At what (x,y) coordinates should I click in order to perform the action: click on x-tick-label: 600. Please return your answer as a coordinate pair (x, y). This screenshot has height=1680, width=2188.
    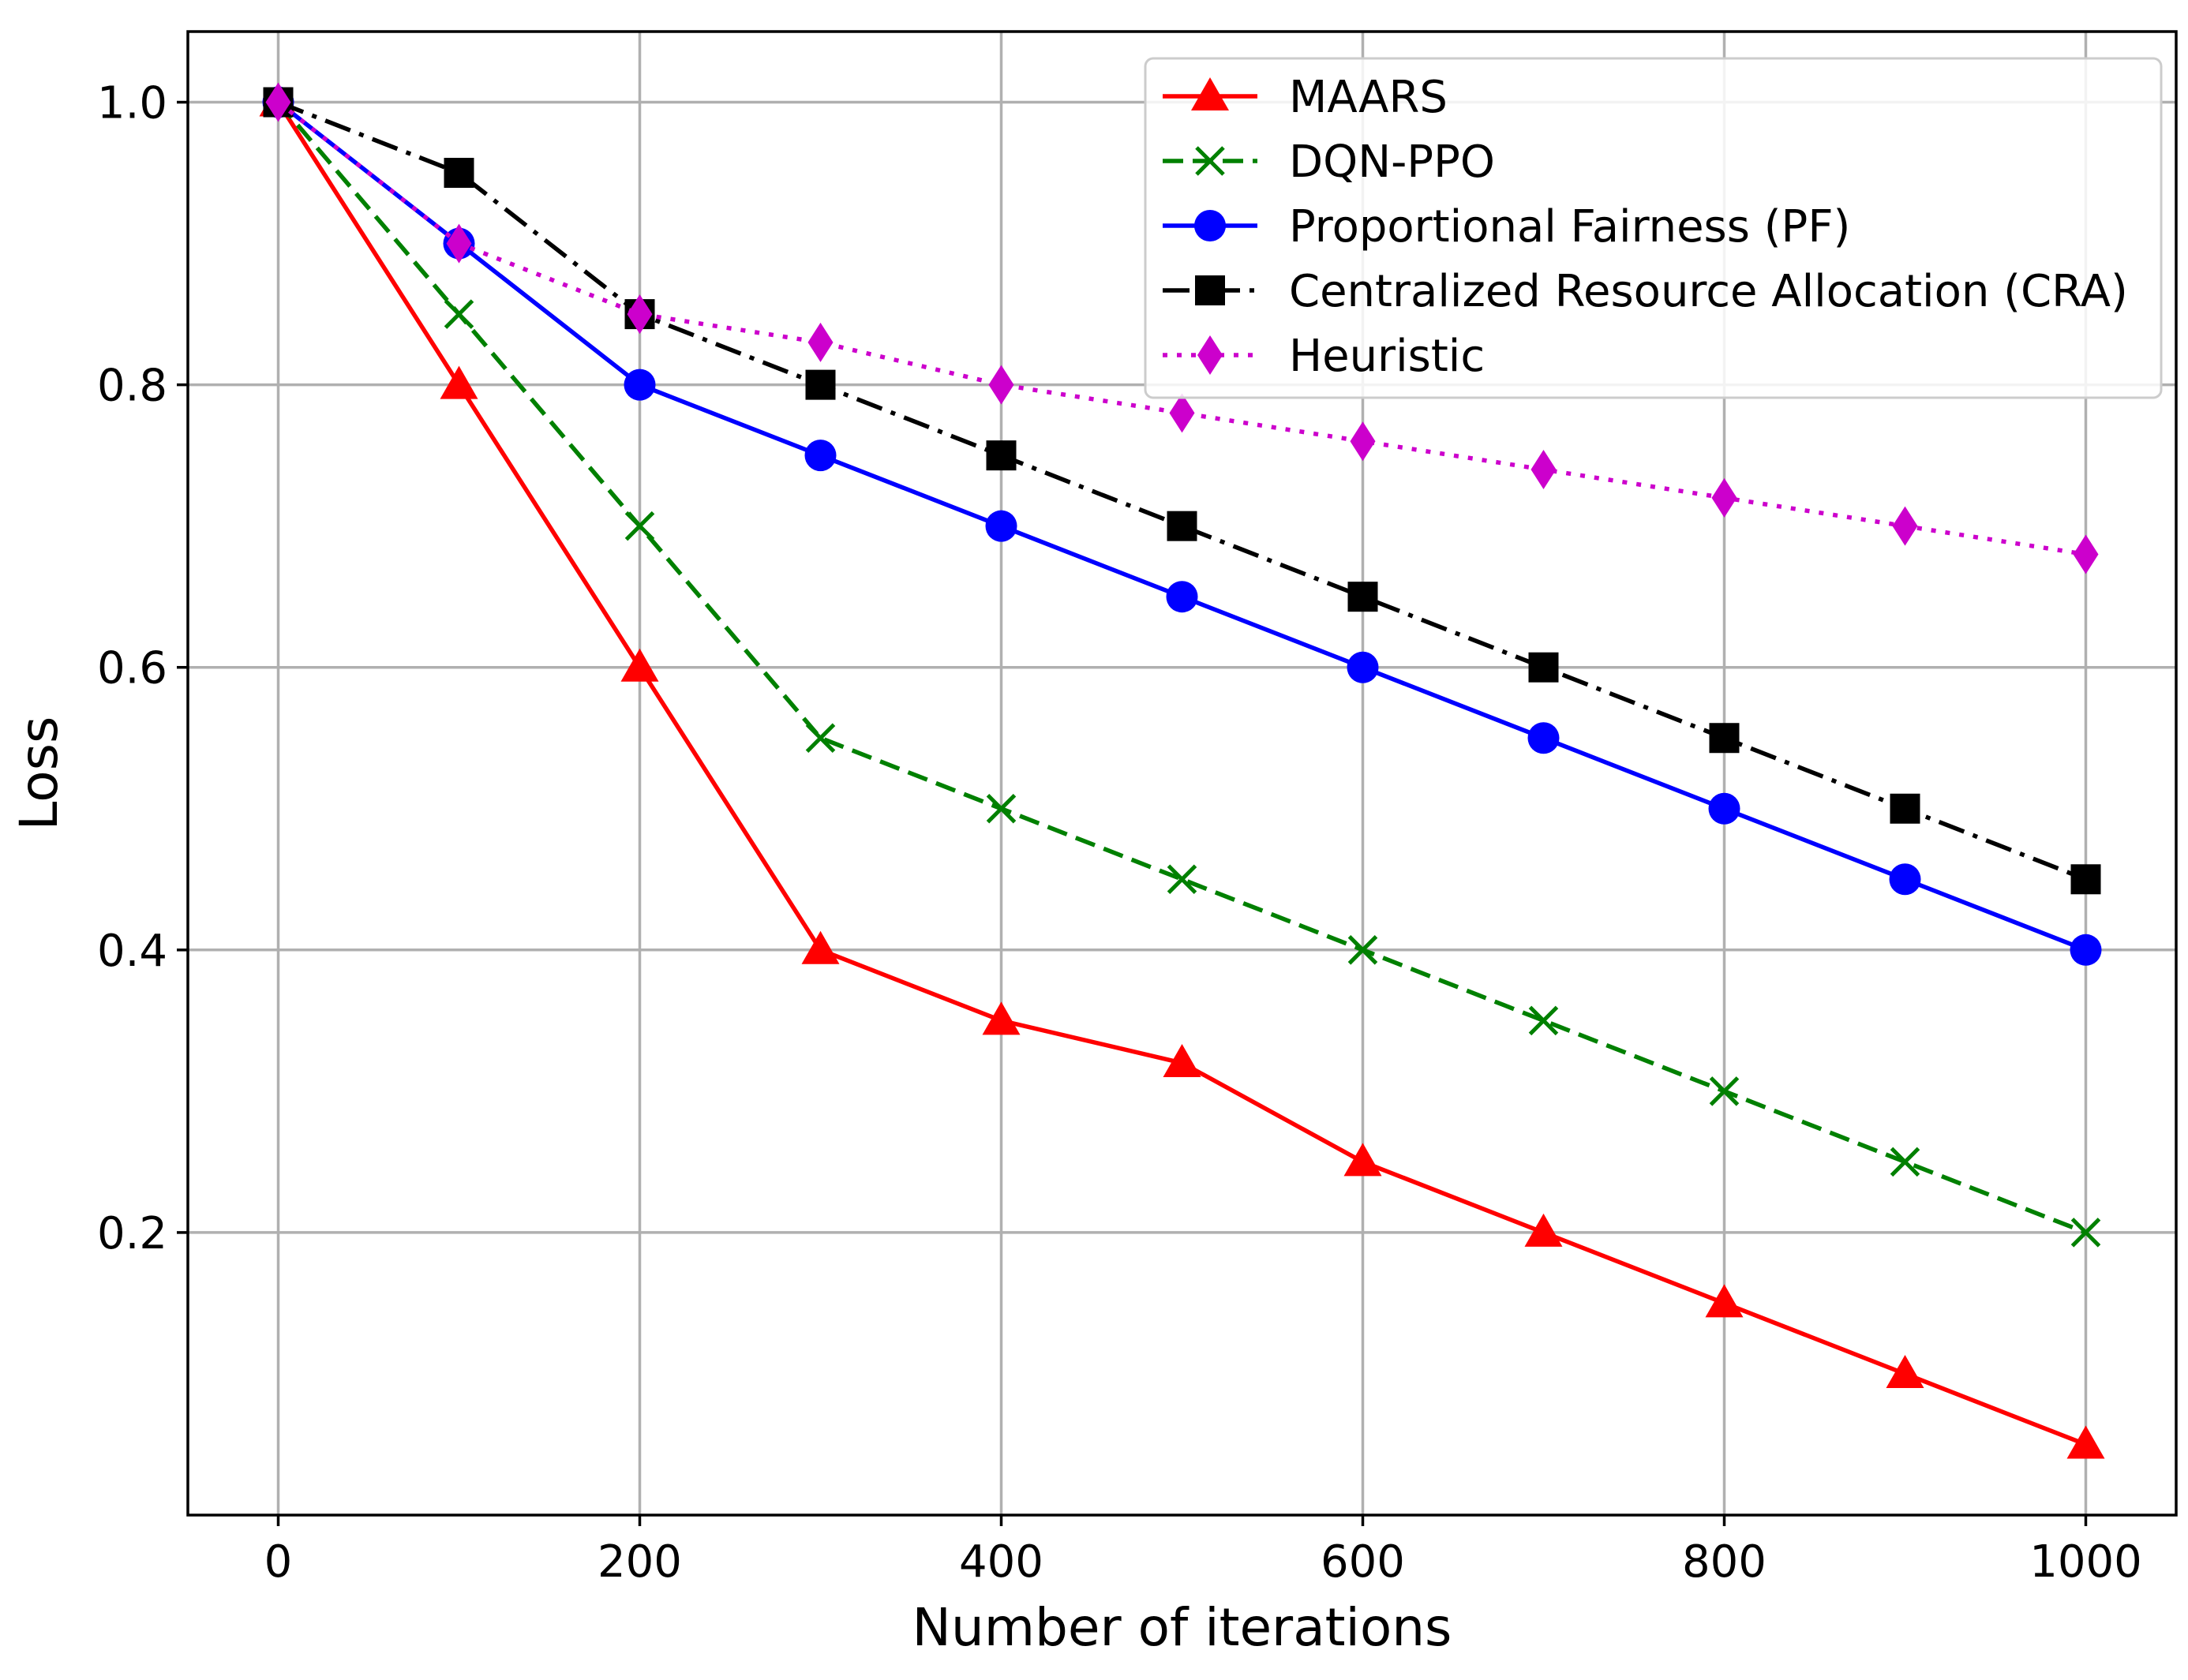
    Looking at the image, I should click on (1363, 1562).